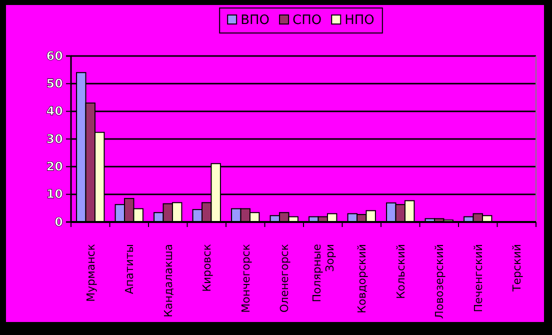 This screenshot has height=335, width=552. Describe the element at coordinates (168, 281) in the screenshot. I see `x-tick-label: Кандалакша` at that location.